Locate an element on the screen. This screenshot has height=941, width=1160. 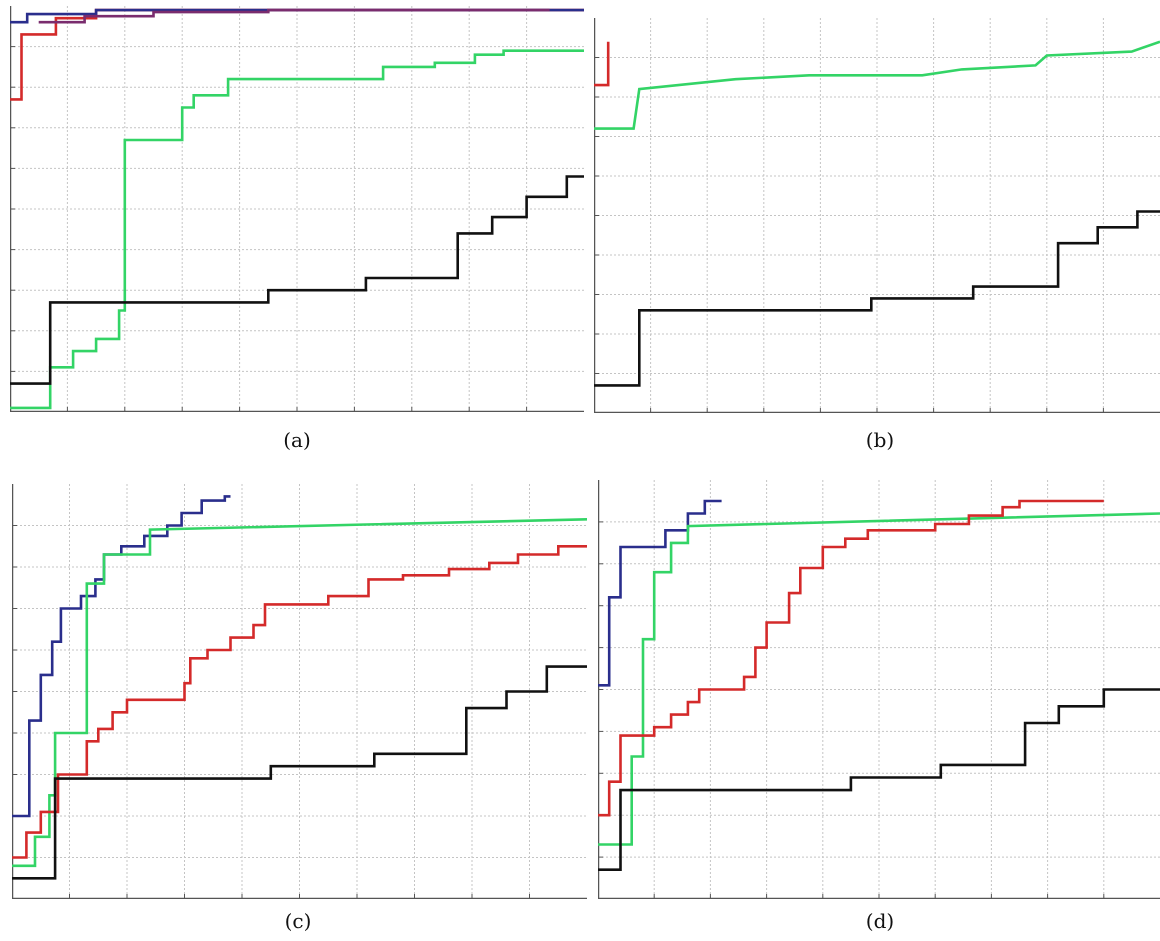
series-line-purple-a is located at coordinates (294, 16).